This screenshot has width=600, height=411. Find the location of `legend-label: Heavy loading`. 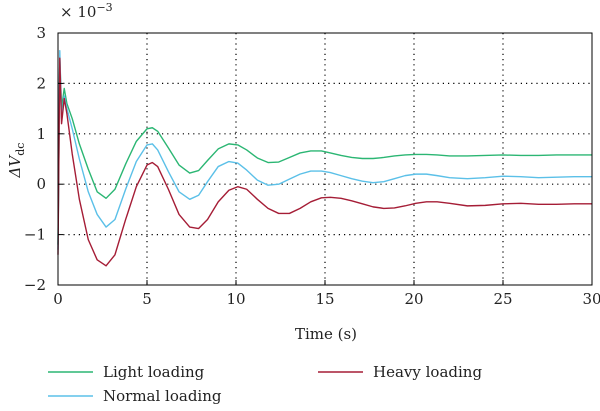

legend-label: Heavy loading is located at coordinates (427, 372).